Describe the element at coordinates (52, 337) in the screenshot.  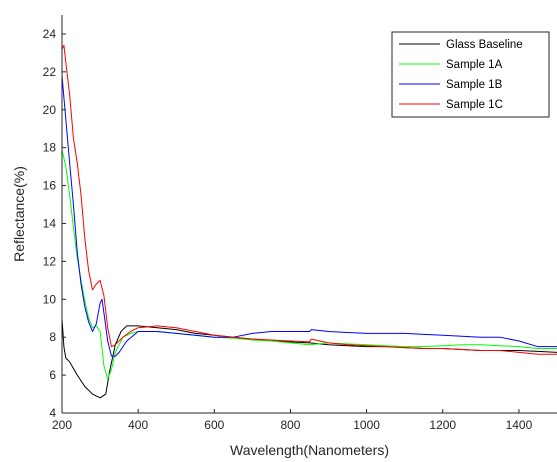
I see `y-tick-label: 8` at that location.